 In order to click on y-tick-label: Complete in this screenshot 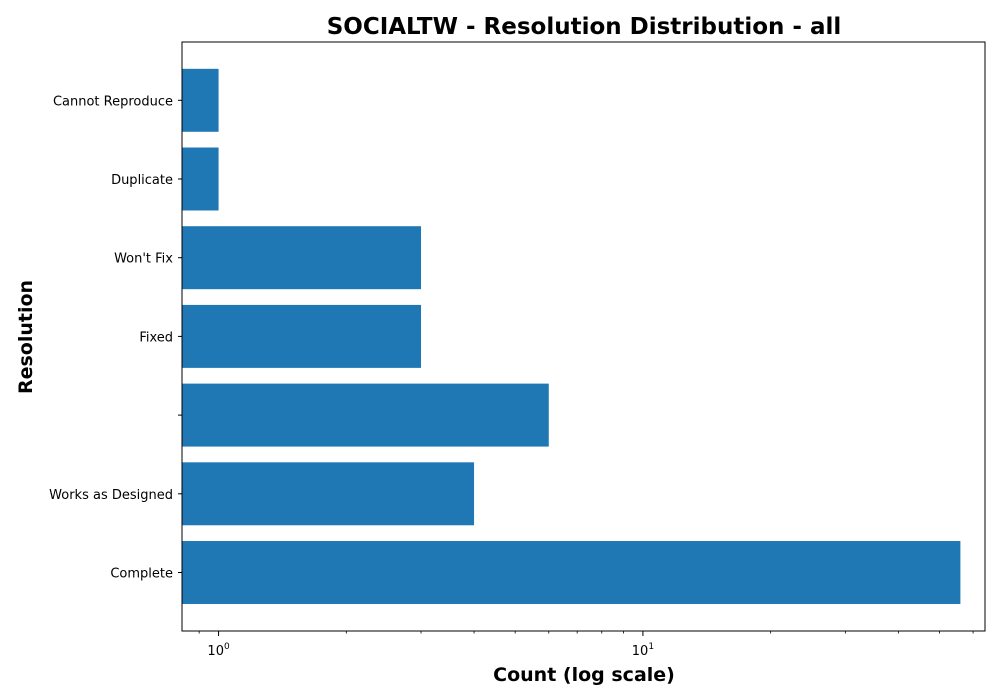, I will do `click(141, 574)`.